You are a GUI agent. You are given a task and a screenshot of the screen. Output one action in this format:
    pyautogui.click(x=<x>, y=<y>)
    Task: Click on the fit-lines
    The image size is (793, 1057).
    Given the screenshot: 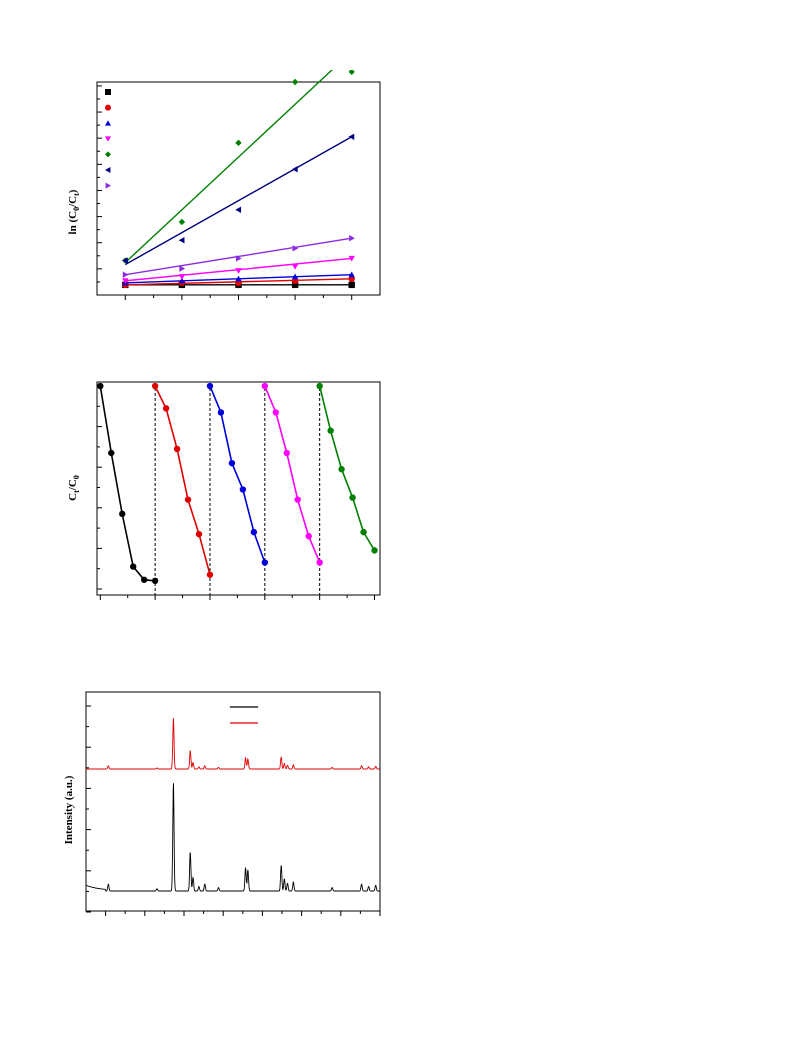 What is the action you would take?
    pyautogui.click(x=238, y=168)
    